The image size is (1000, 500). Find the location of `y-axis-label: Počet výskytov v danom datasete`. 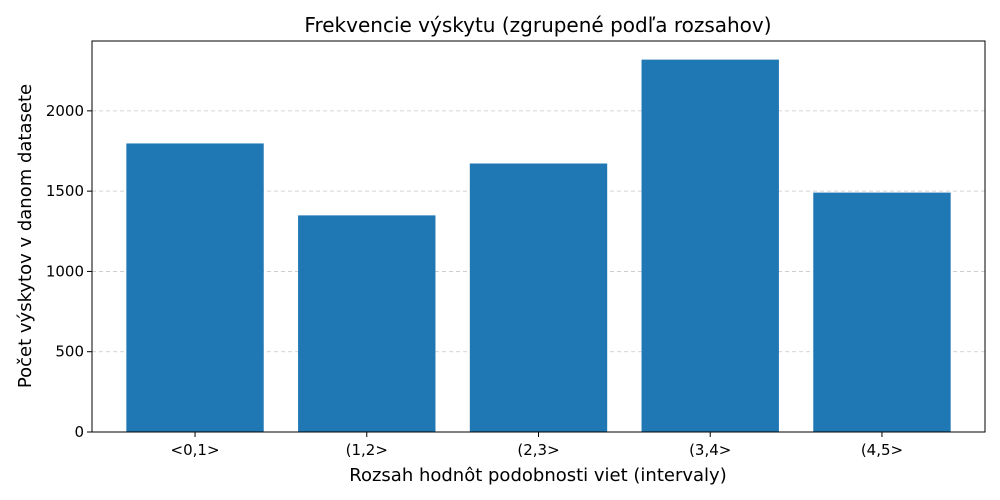

y-axis-label: Počet výskytov v danom datasete is located at coordinates (25, 236).